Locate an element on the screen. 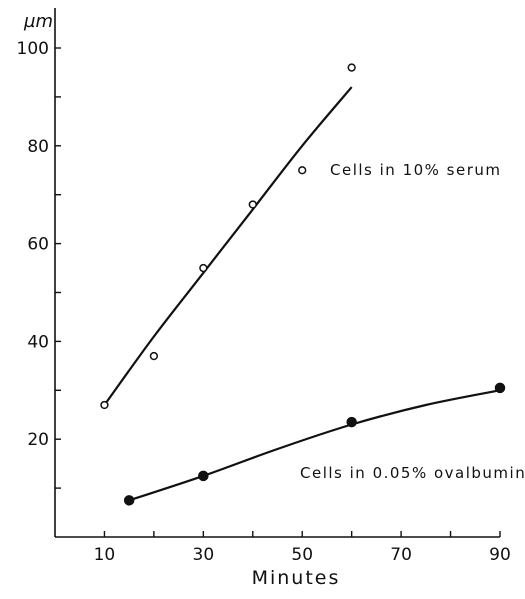 The width and height of the screenshot is (525, 599). y-tick-label: 80 is located at coordinates (38, 147).